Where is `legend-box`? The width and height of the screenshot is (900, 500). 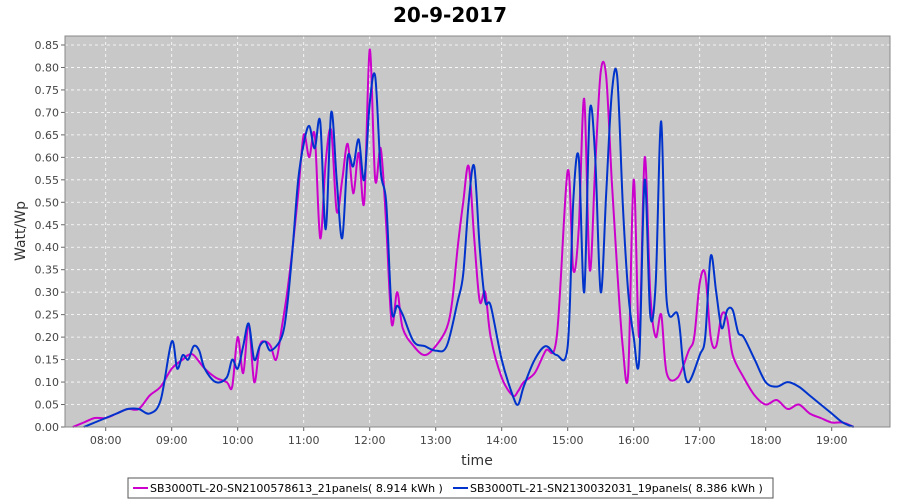 legend-box is located at coordinates (450, 488).